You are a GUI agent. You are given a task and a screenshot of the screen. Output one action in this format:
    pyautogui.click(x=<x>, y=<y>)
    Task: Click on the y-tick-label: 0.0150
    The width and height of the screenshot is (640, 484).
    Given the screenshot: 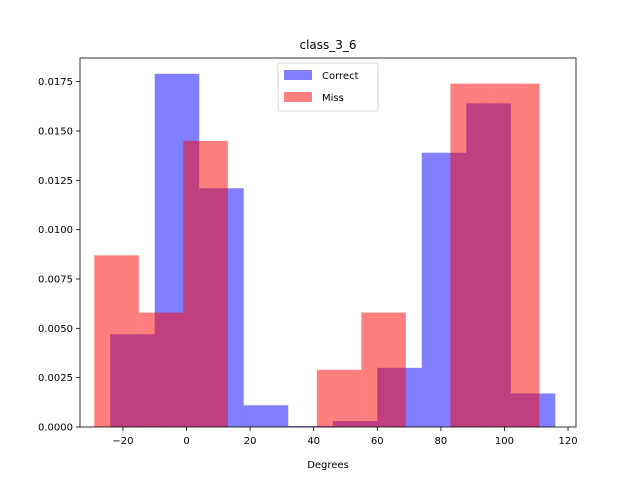 What is the action you would take?
    pyautogui.click(x=55, y=132)
    